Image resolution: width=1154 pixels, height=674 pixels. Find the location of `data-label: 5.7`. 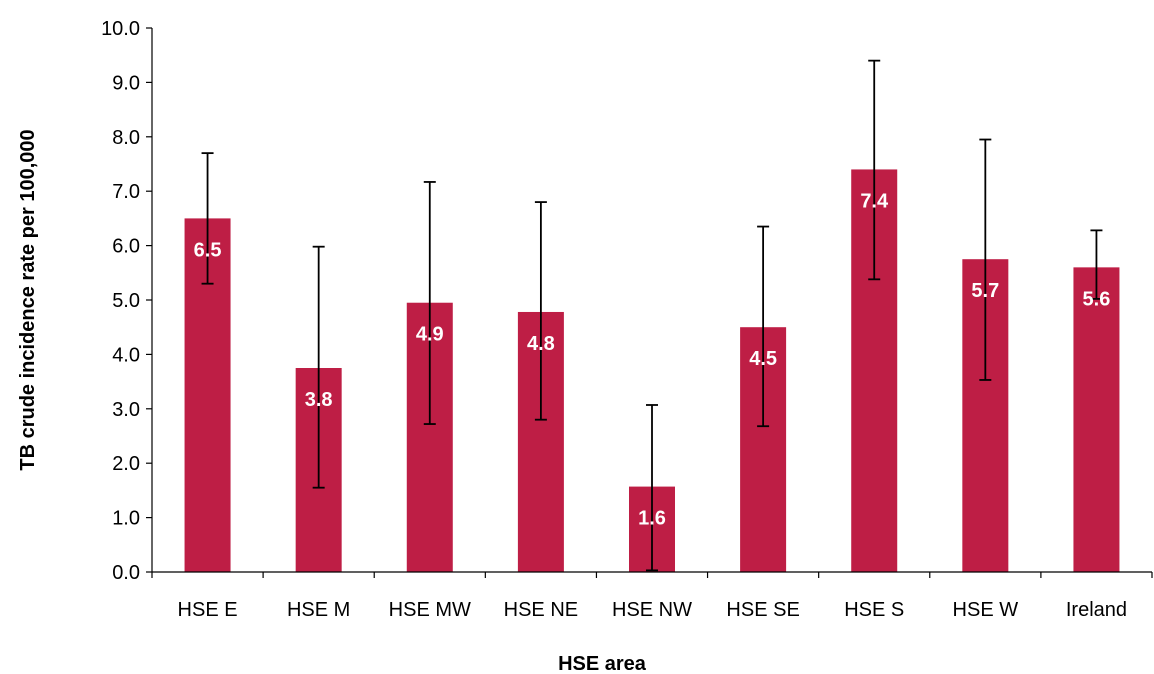

data-label: 5.7 is located at coordinates (985, 291).